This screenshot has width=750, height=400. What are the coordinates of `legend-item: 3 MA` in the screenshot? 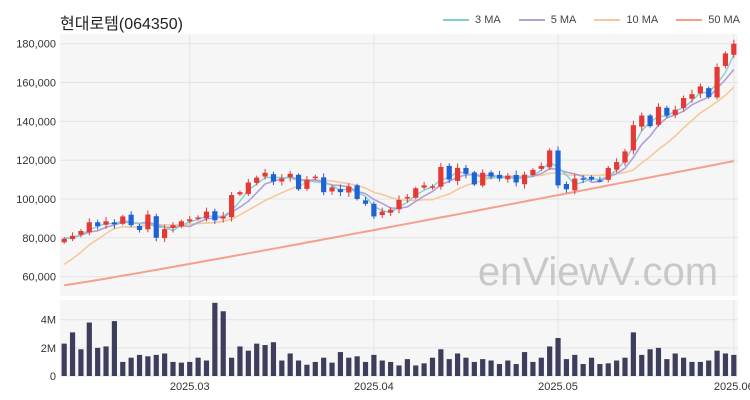 It's located at (472, 20).